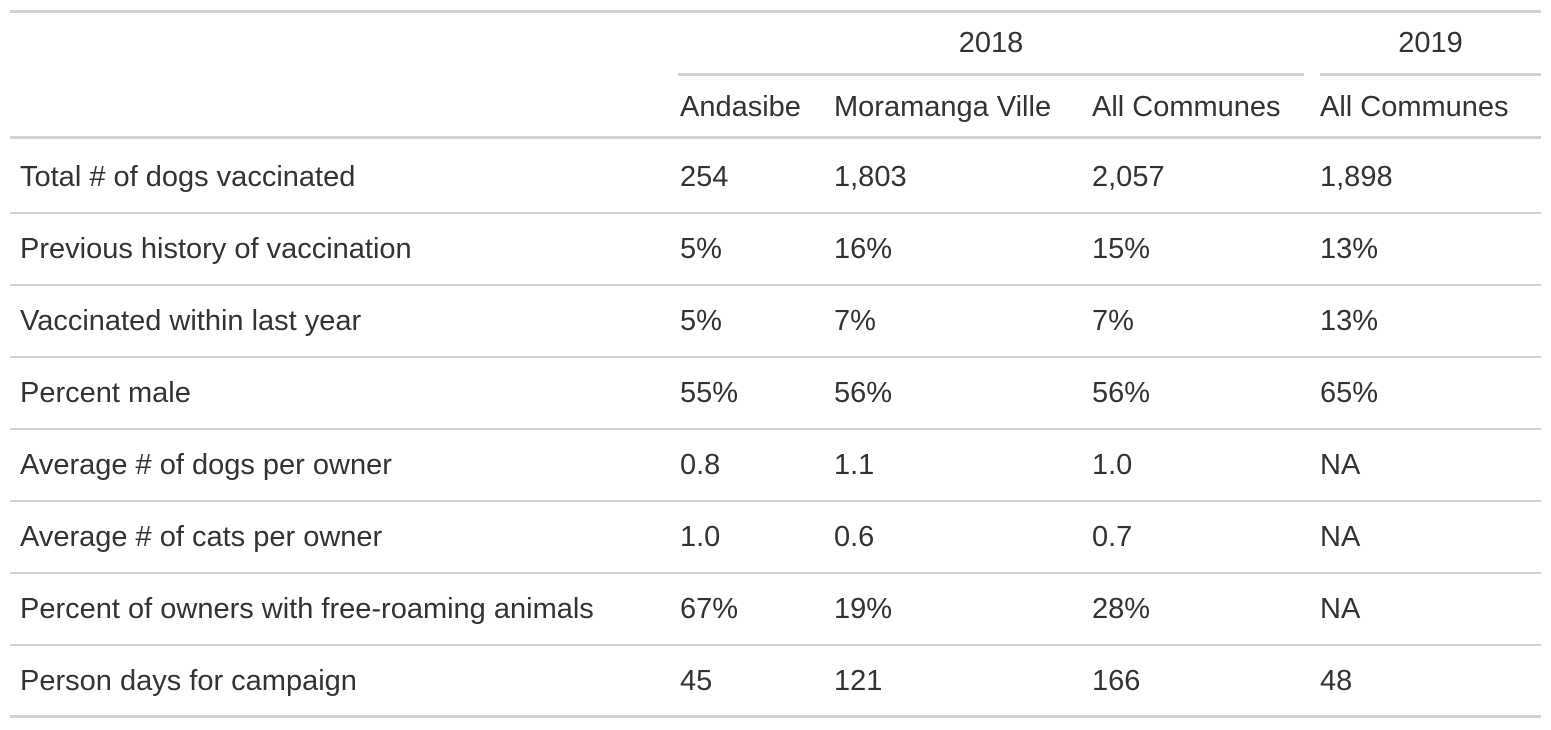 The width and height of the screenshot is (1551, 730). I want to click on table-cell: 16%, so click(863, 249).